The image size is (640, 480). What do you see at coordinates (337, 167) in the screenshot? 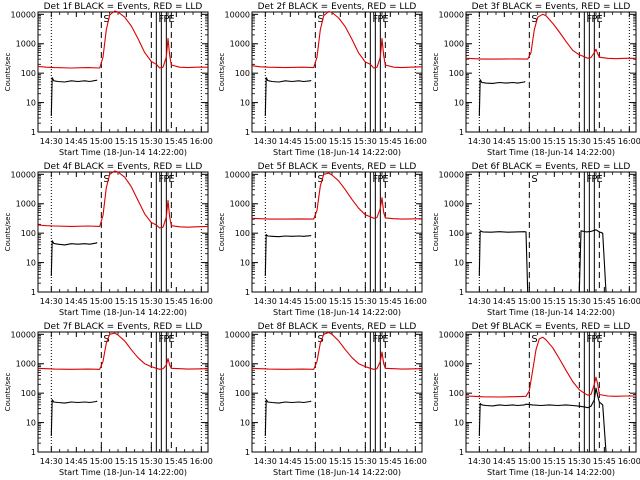
I see `panel-title: Det 5f BLACK = Events, RED = LLD` at bounding box center [337, 167].